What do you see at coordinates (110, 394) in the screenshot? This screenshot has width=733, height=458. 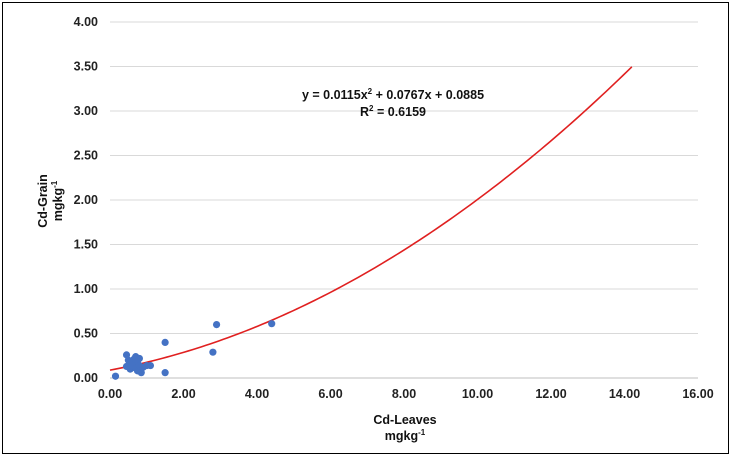 I see `x-tick-label: 0.00` at bounding box center [110, 394].